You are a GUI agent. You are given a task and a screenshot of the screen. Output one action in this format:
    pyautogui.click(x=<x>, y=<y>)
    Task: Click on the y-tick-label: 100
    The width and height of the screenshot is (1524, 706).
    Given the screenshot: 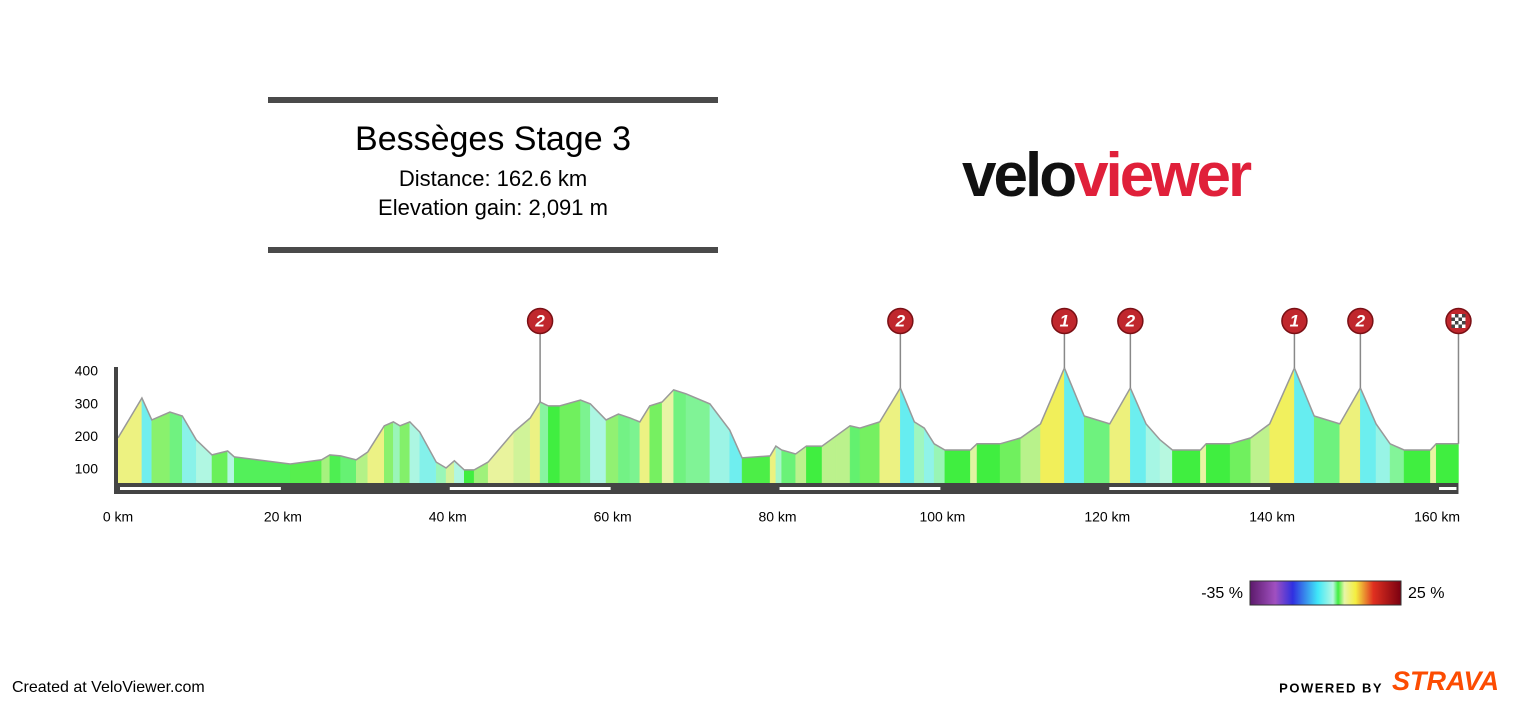 What is the action you would take?
    pyautogui.click(x=87, y=469)
    